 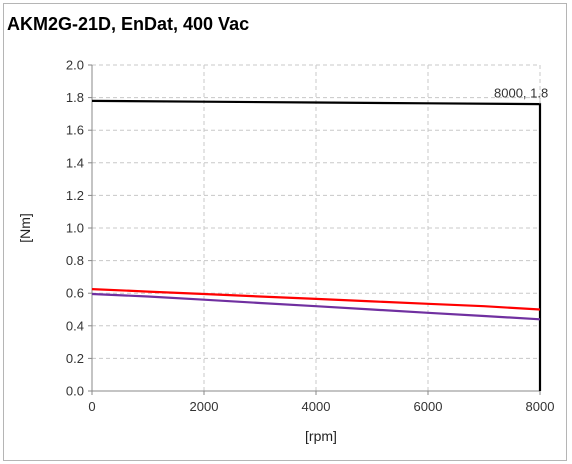 I want to click on y-tick-label: 1.0, so click(x=75, y=228).